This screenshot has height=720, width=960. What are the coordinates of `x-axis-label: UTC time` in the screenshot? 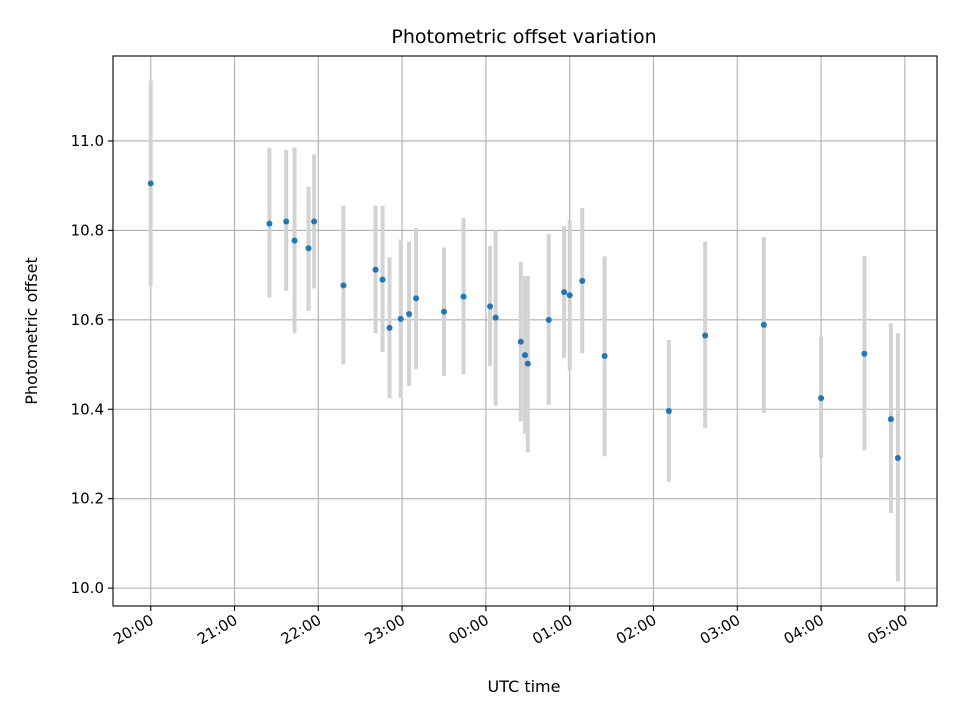 It's located at (524, 686).